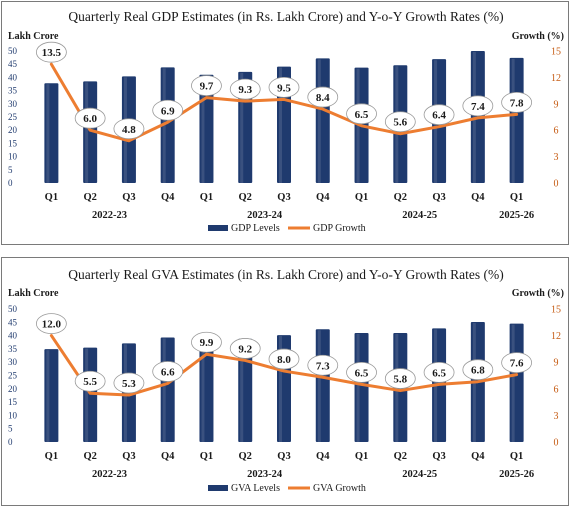 The height and width of the screenshot is (509, 571). What do you see at coordinates (218, 228) in the screenshot?
I see `legend-bar-swatch` at bounding box center [218, 228].